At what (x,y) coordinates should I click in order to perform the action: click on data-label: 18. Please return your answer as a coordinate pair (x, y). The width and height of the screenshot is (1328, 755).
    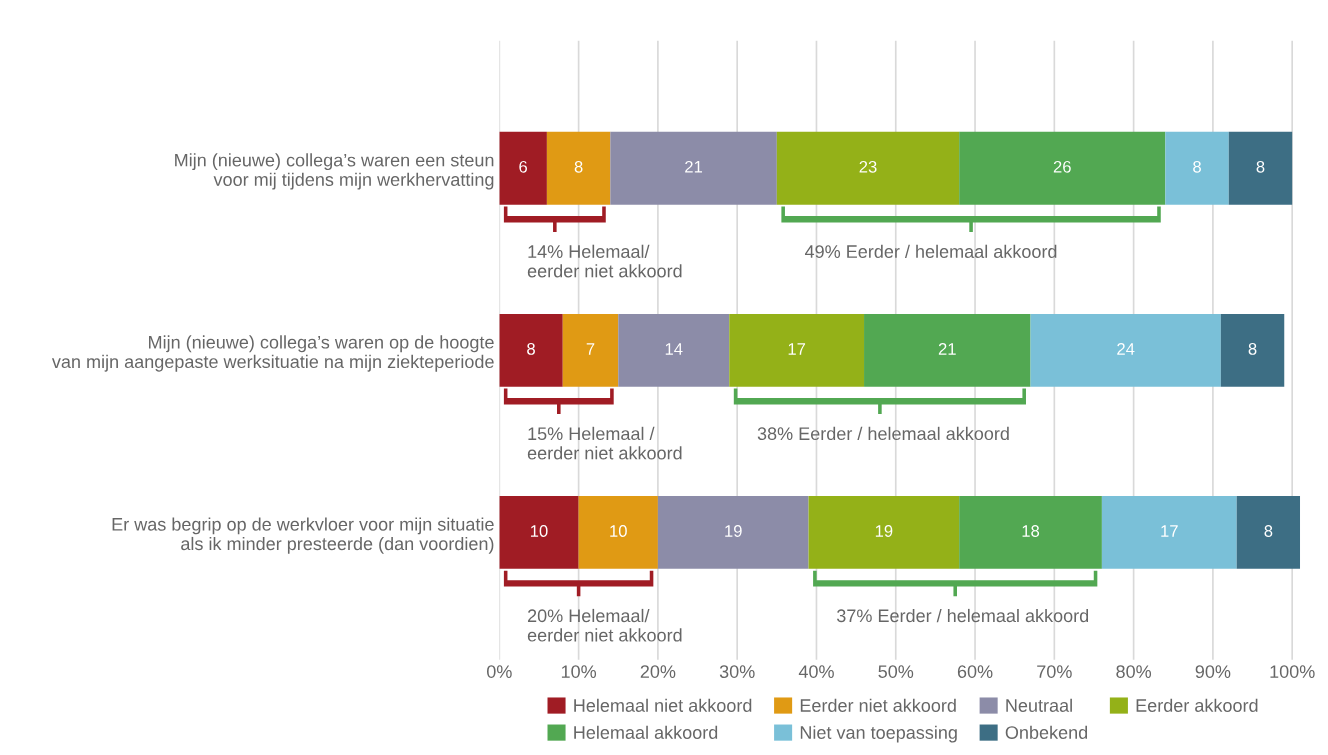
    Looking at the image, I should click on (1031, 531).